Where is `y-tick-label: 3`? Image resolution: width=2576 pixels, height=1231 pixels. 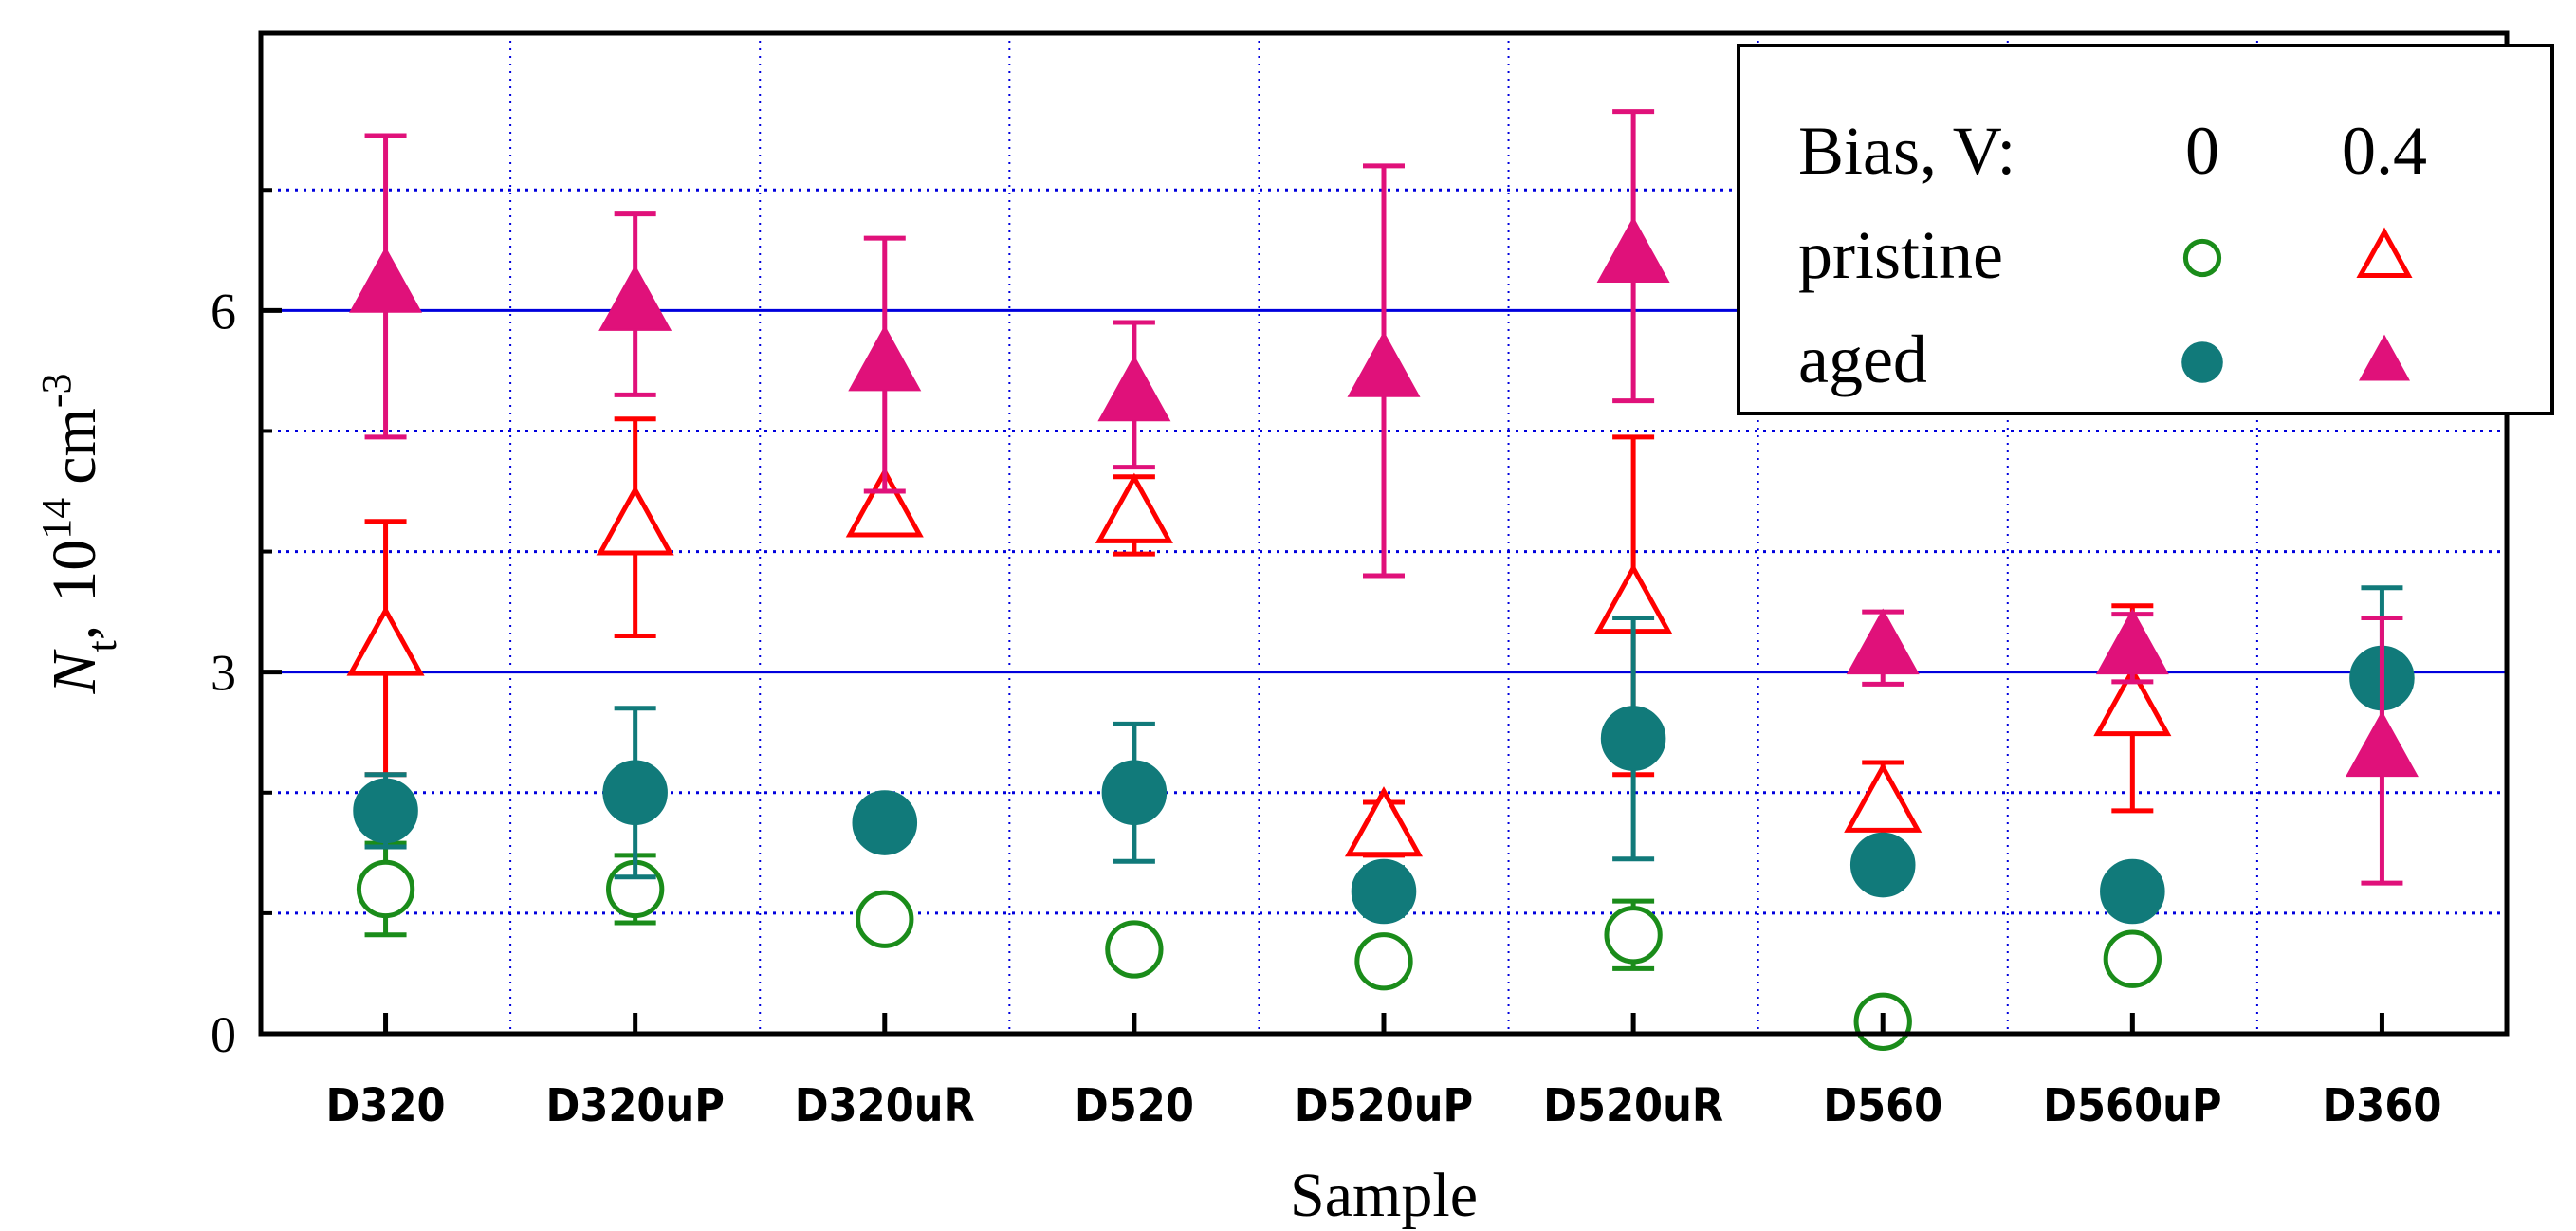
y-tick-label: 3 is located at coordinates (223, 673).